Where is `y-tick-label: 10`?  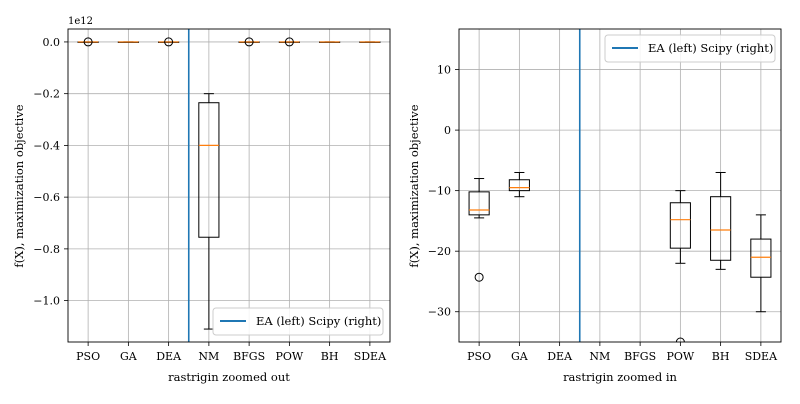
y-tick-label: 10 is located at coordinates (444, 70).